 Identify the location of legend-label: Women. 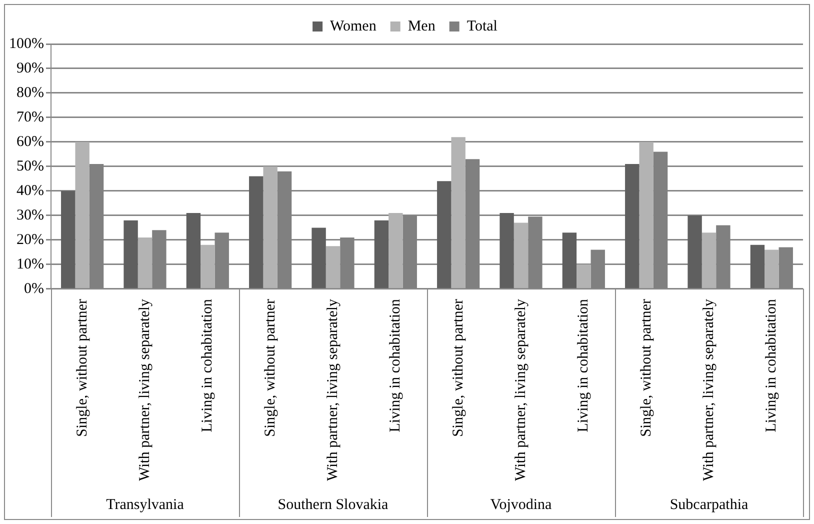
(353, 26).